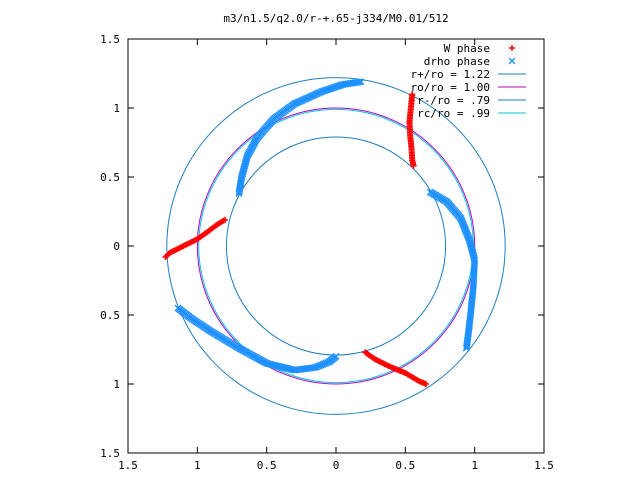  I want to click on chart-title: m3/n1.5/q2.0/r-+.65-j334/M0.01/512, so click(335, 18).